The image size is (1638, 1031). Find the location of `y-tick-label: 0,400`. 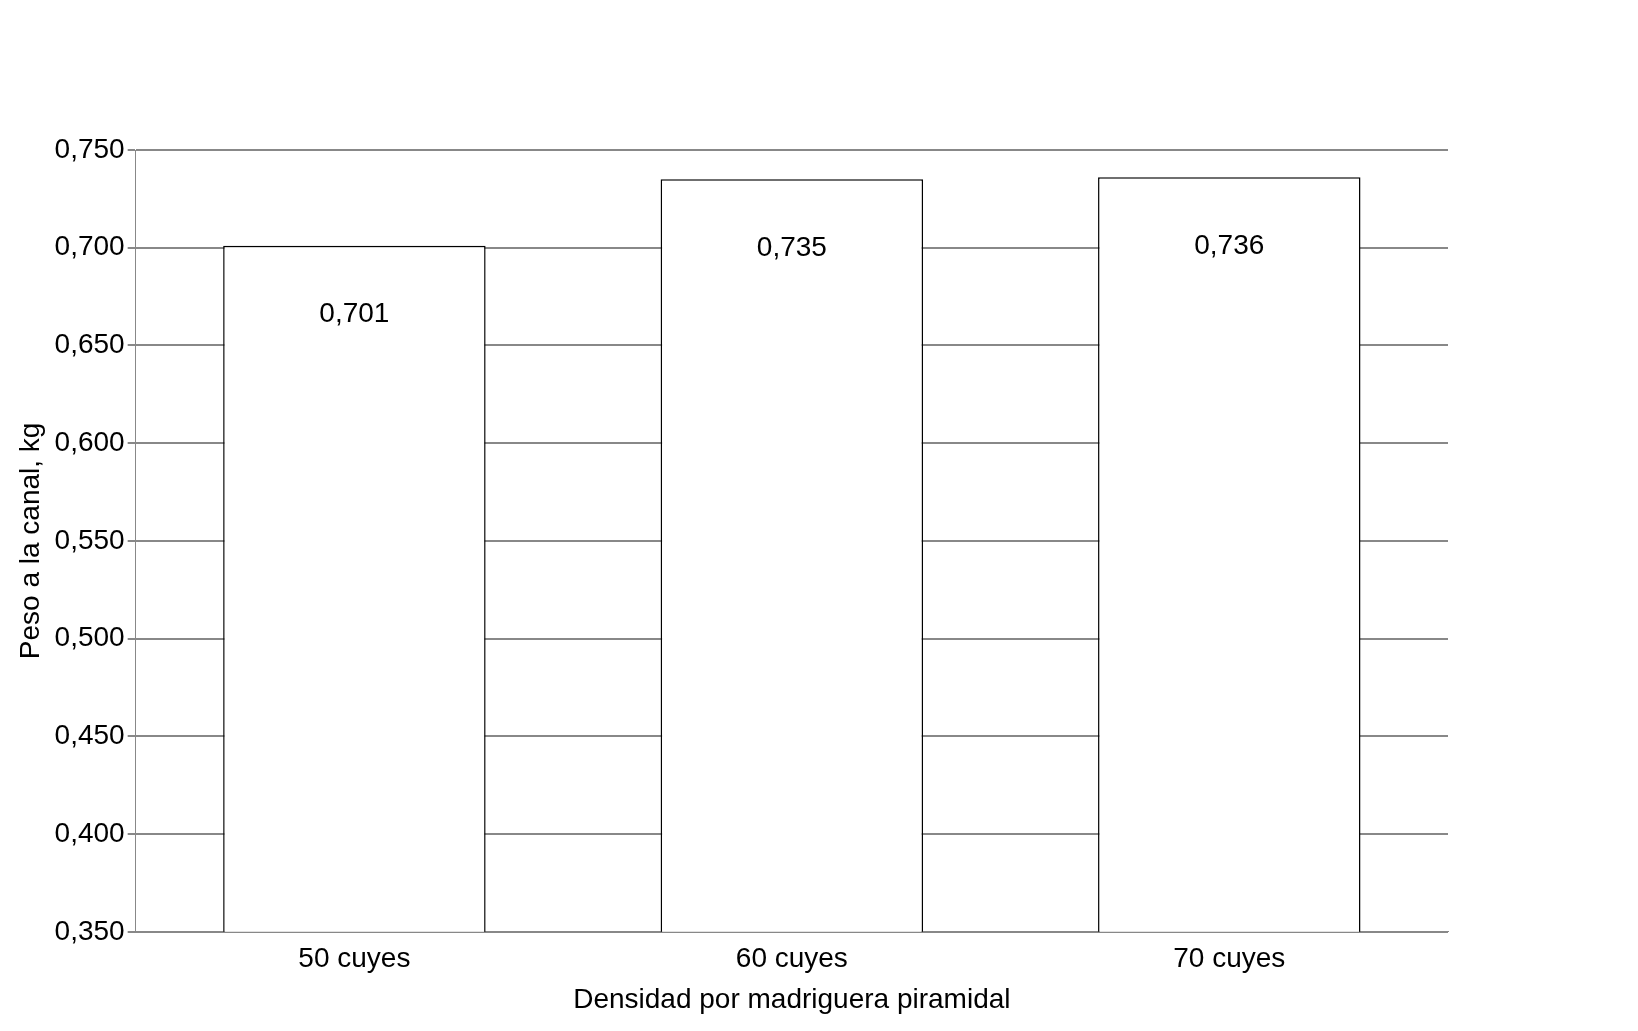

y-tick-label: 0,400 is located at coordinates (89, 832).